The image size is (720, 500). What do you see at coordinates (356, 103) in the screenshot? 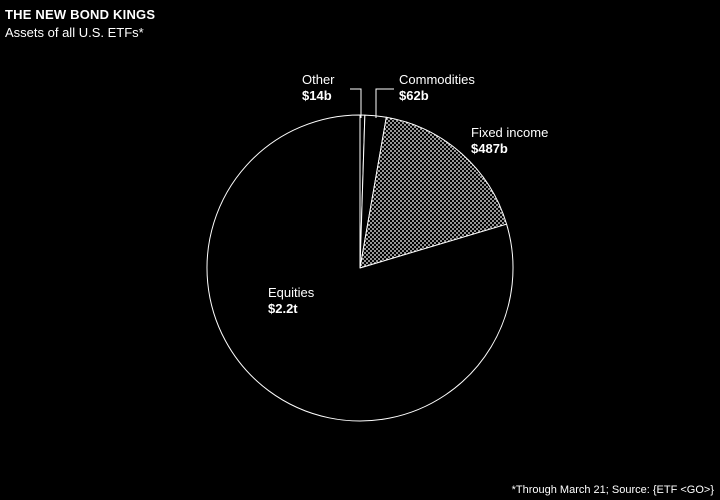
I see `leader-line-other` at bounding box center [356, 103].